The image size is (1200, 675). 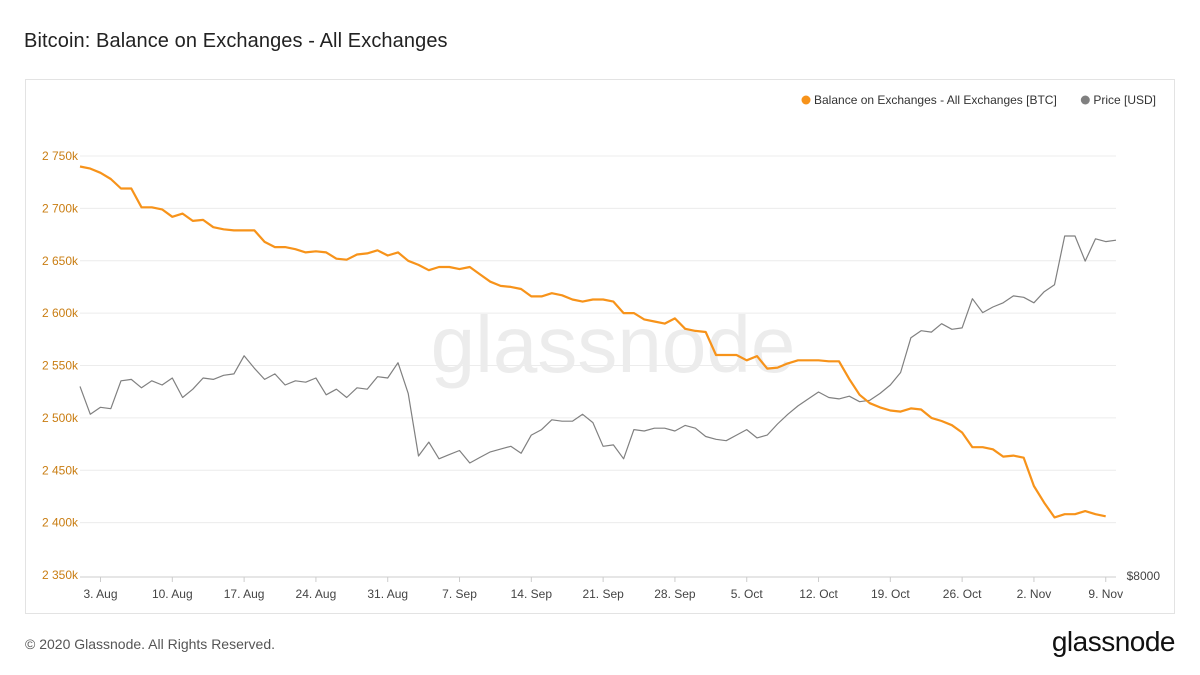 I want to click on x-tick-label: 28. Sep, so click(x=675, y=594).